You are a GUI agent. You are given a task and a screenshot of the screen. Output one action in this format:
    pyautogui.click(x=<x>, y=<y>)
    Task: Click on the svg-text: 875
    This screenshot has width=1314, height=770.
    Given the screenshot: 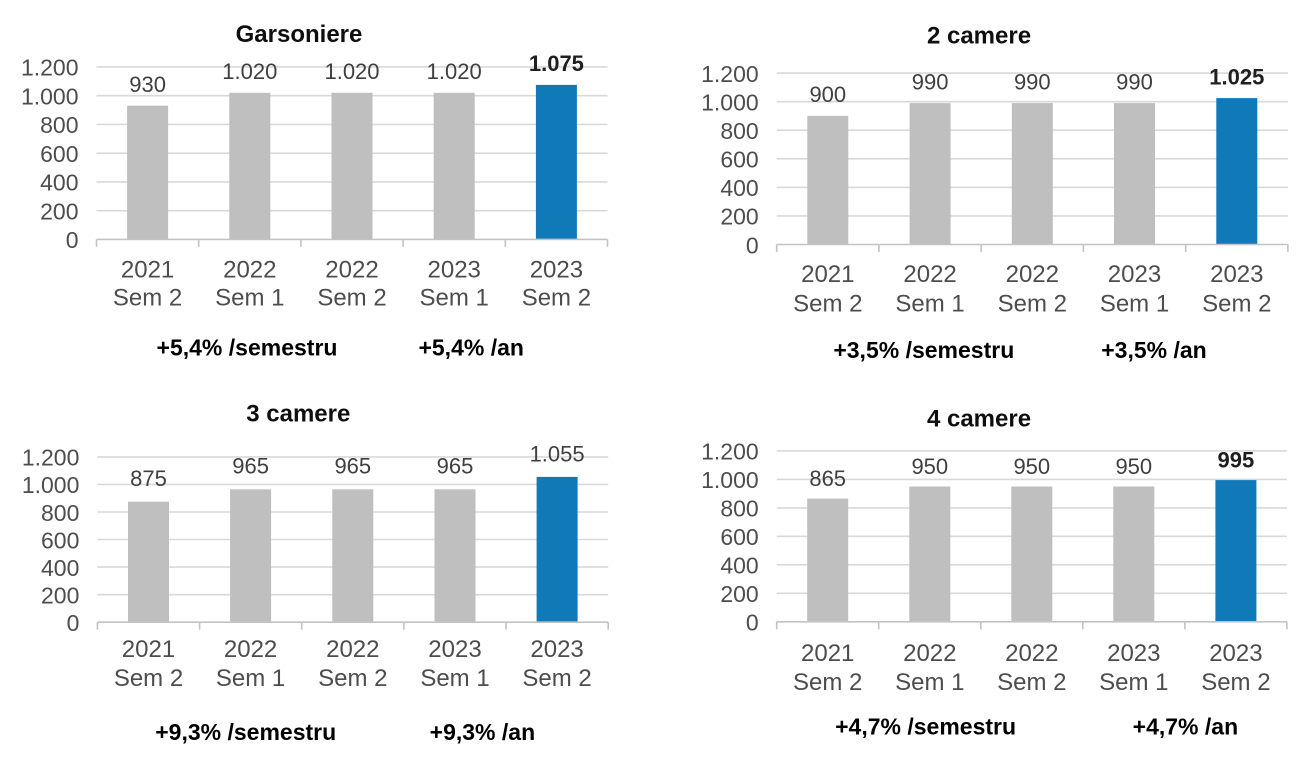 What is the action you would take?
    pyautogui.click(x=148, y=478)
    